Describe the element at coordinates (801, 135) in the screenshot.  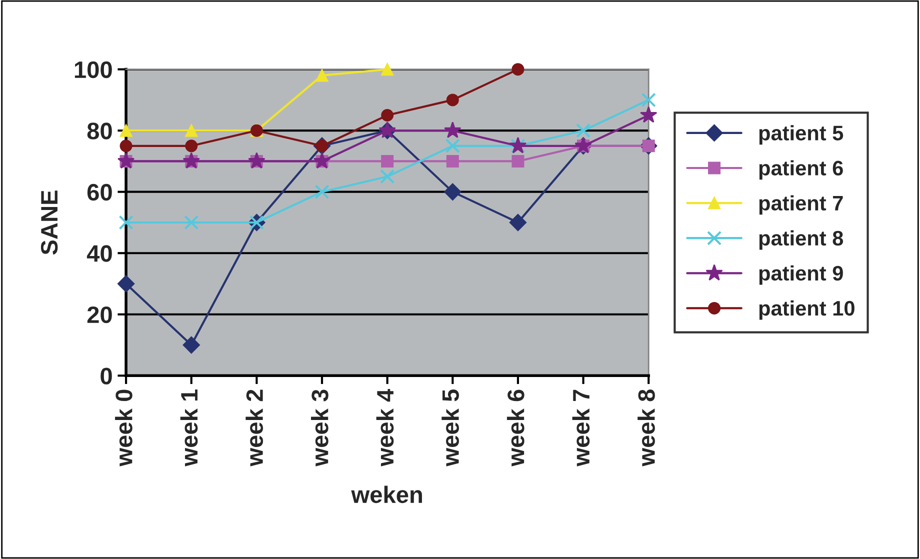
I see `legend-label: patient 5` at that location.